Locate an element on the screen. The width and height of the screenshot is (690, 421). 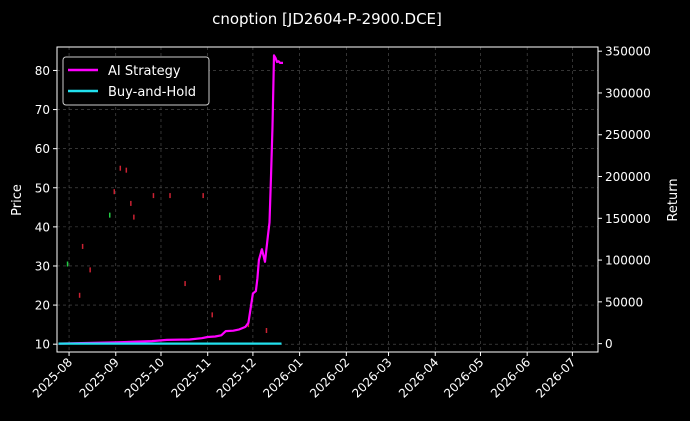
y-tick-label: 60 is located at coordinates (42, 149).